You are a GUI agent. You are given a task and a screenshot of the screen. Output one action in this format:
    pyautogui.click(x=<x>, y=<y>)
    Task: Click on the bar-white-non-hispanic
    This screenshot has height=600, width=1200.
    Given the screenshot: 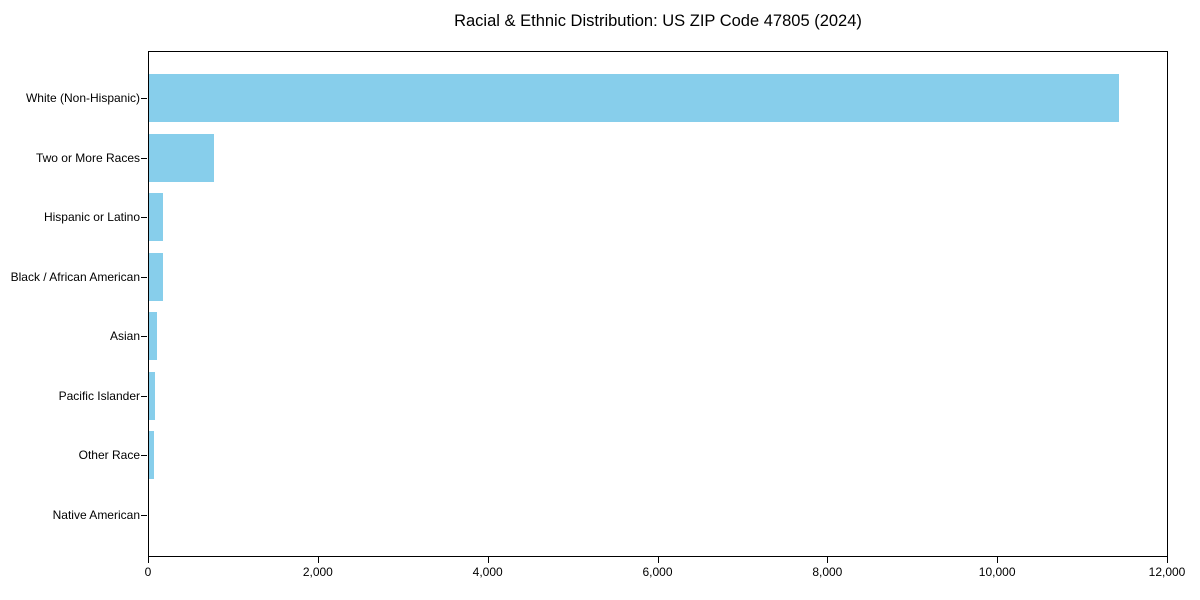 What is the action you would take?
    pyautogui.click(x=634, y=98)
    